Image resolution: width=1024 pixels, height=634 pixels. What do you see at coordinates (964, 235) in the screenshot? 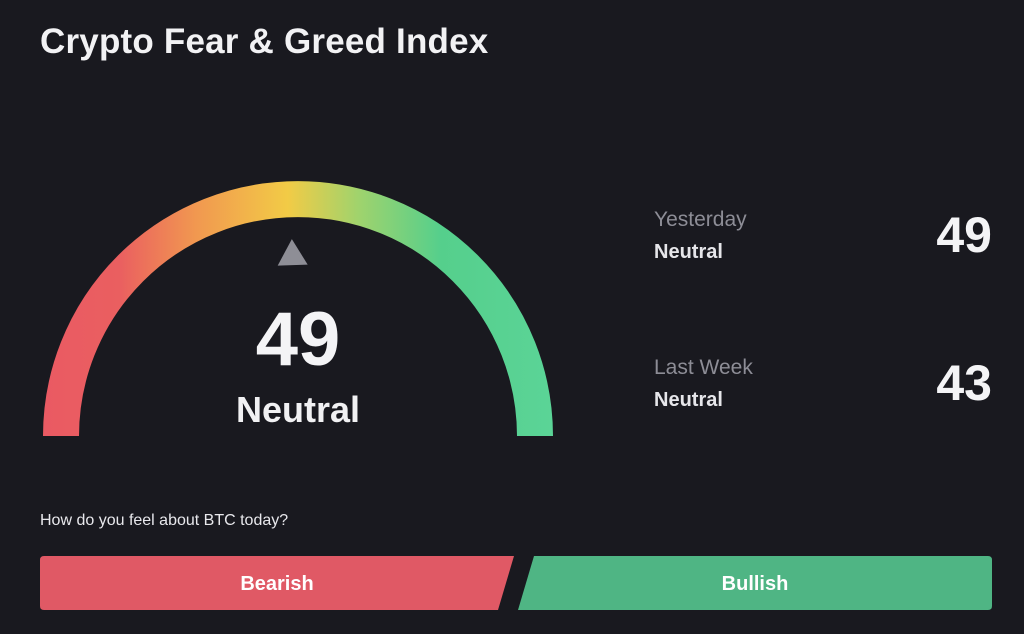
I see `stat-yesterday-value: 49` at bounding box center [964, 235].